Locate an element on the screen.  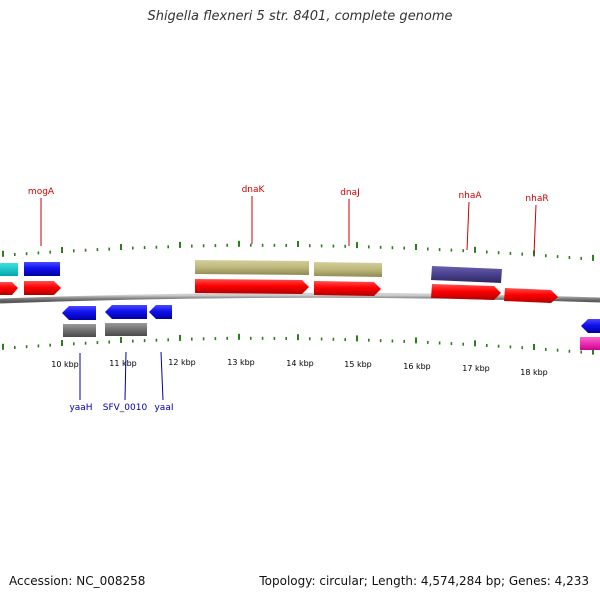
label-line-nhaA is located at coordinates (468, 226).